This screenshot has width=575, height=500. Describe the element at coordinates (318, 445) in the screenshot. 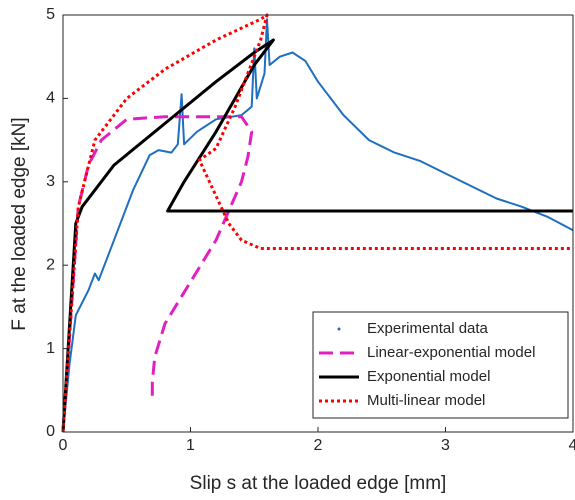

I see `x-tick-label: 2` at that location.